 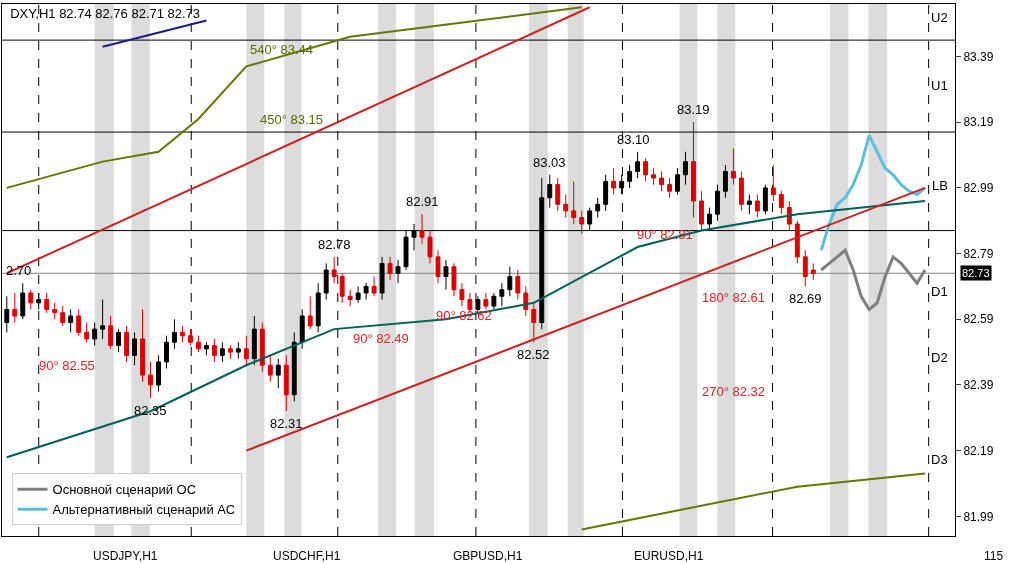 What do you see at coordinates (978, 122) in the screenshot?
I see `y-tick-label: 83.19` at bounding box center [978, 122].